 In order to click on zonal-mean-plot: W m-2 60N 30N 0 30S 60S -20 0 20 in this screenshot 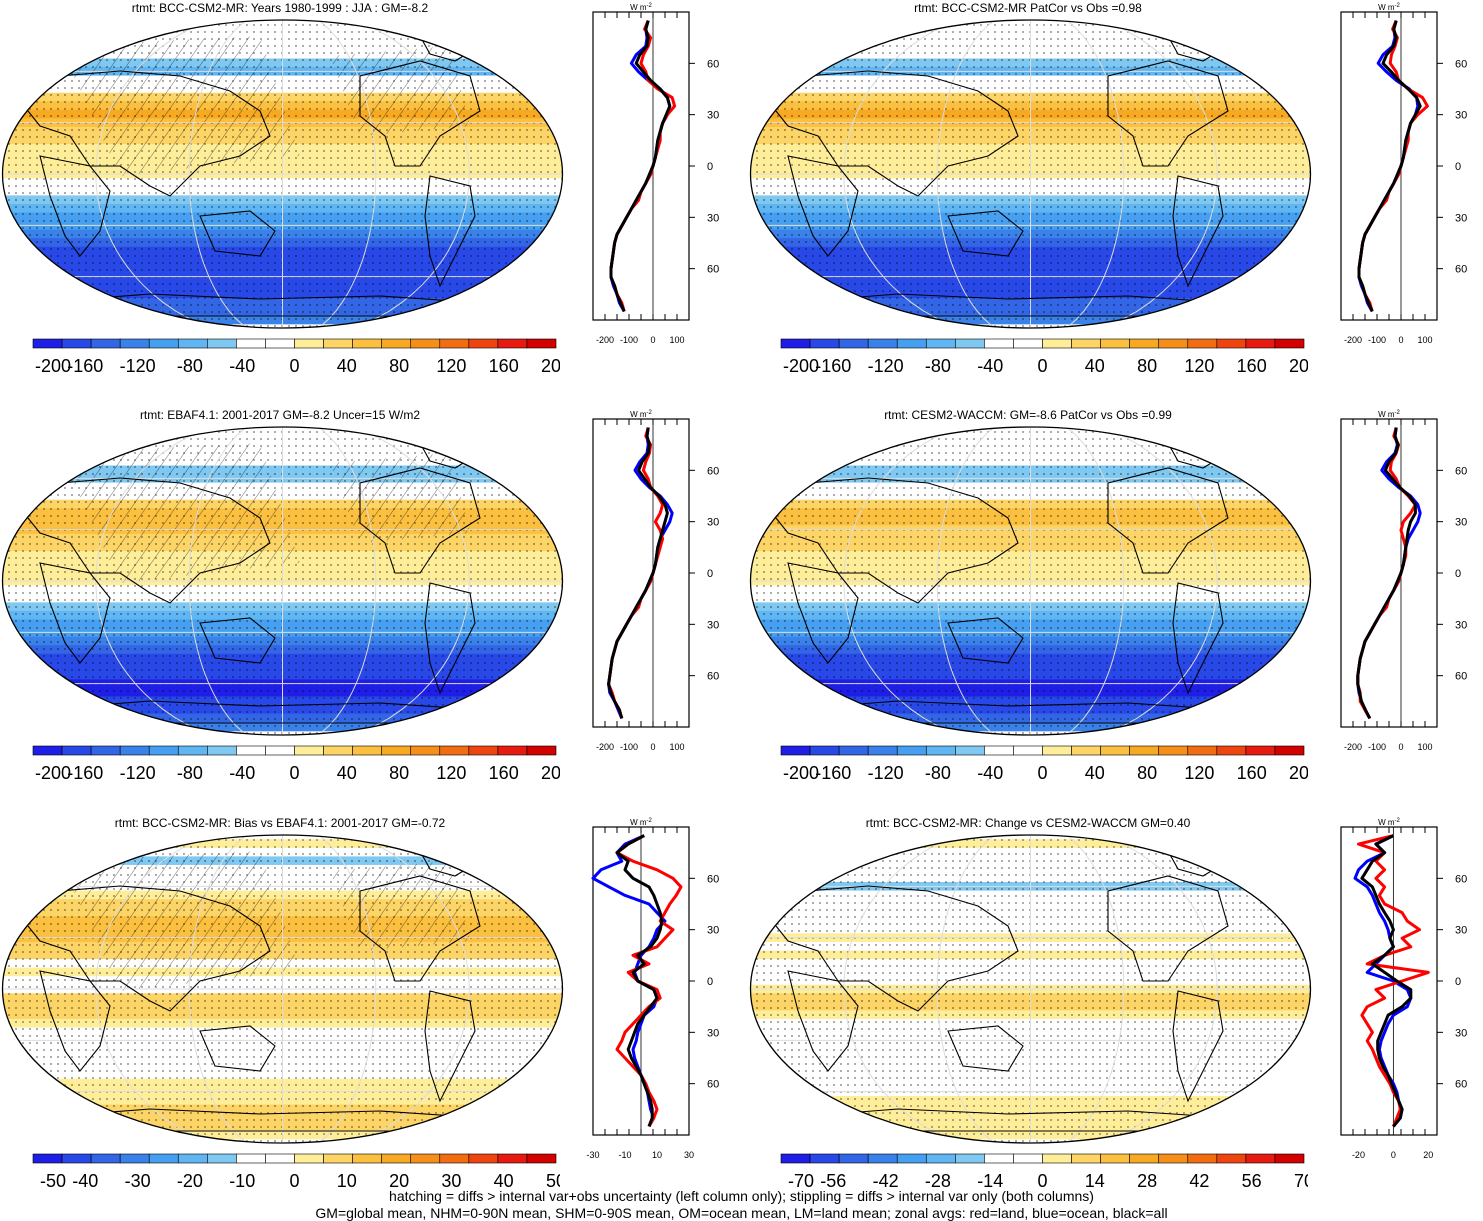, I will do `click(1407, 989)`.